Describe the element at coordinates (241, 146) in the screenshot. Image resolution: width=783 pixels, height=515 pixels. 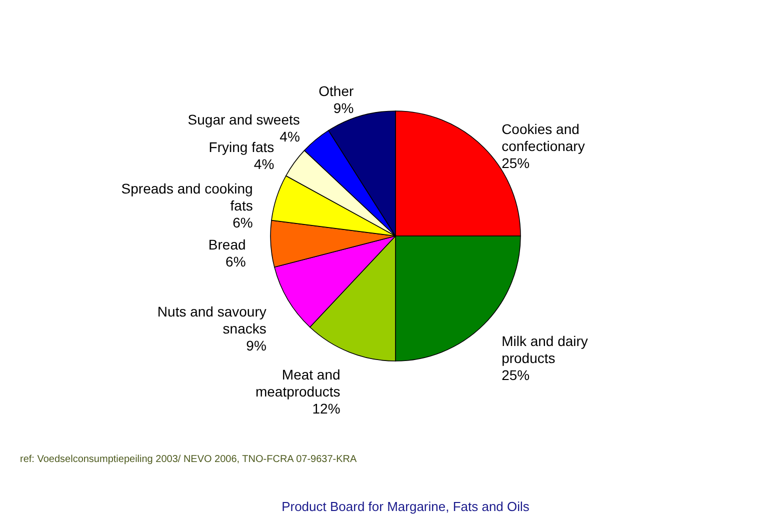
I see `slice-label: Frying fats` at that location.